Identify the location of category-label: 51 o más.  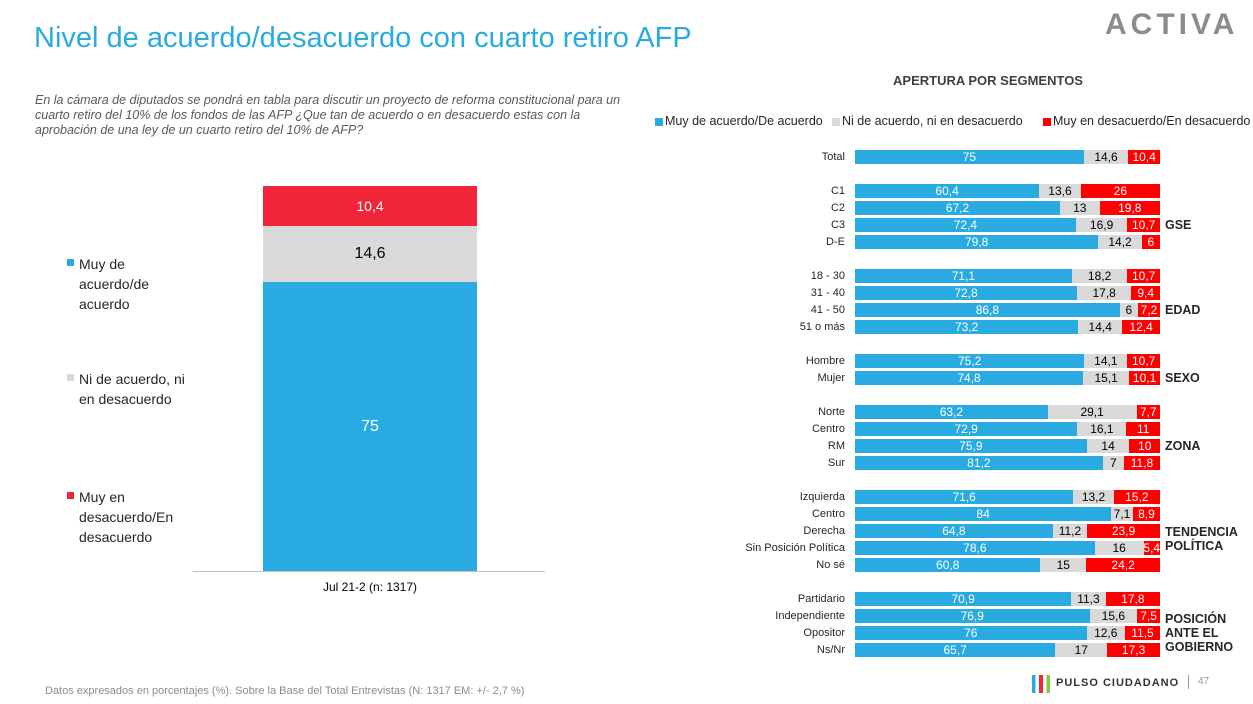
(822, 327).